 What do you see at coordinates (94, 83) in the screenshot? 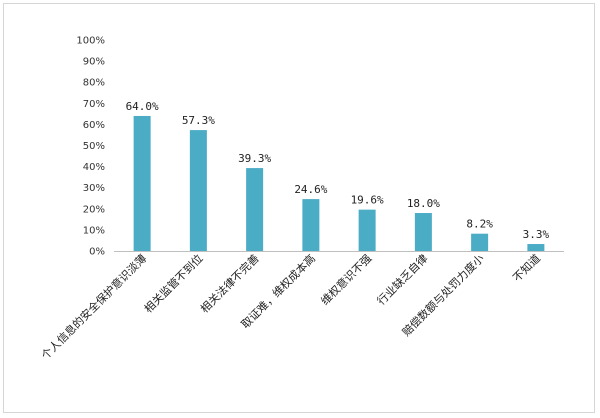
I see `y-tick-label: 80%` at bounding box center [94, 83].